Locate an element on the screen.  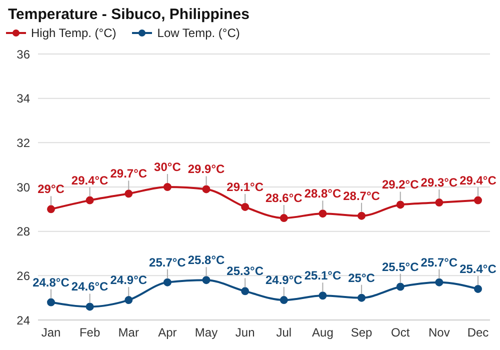
x-tick-label: Jul is located at coordinates (284, 333).